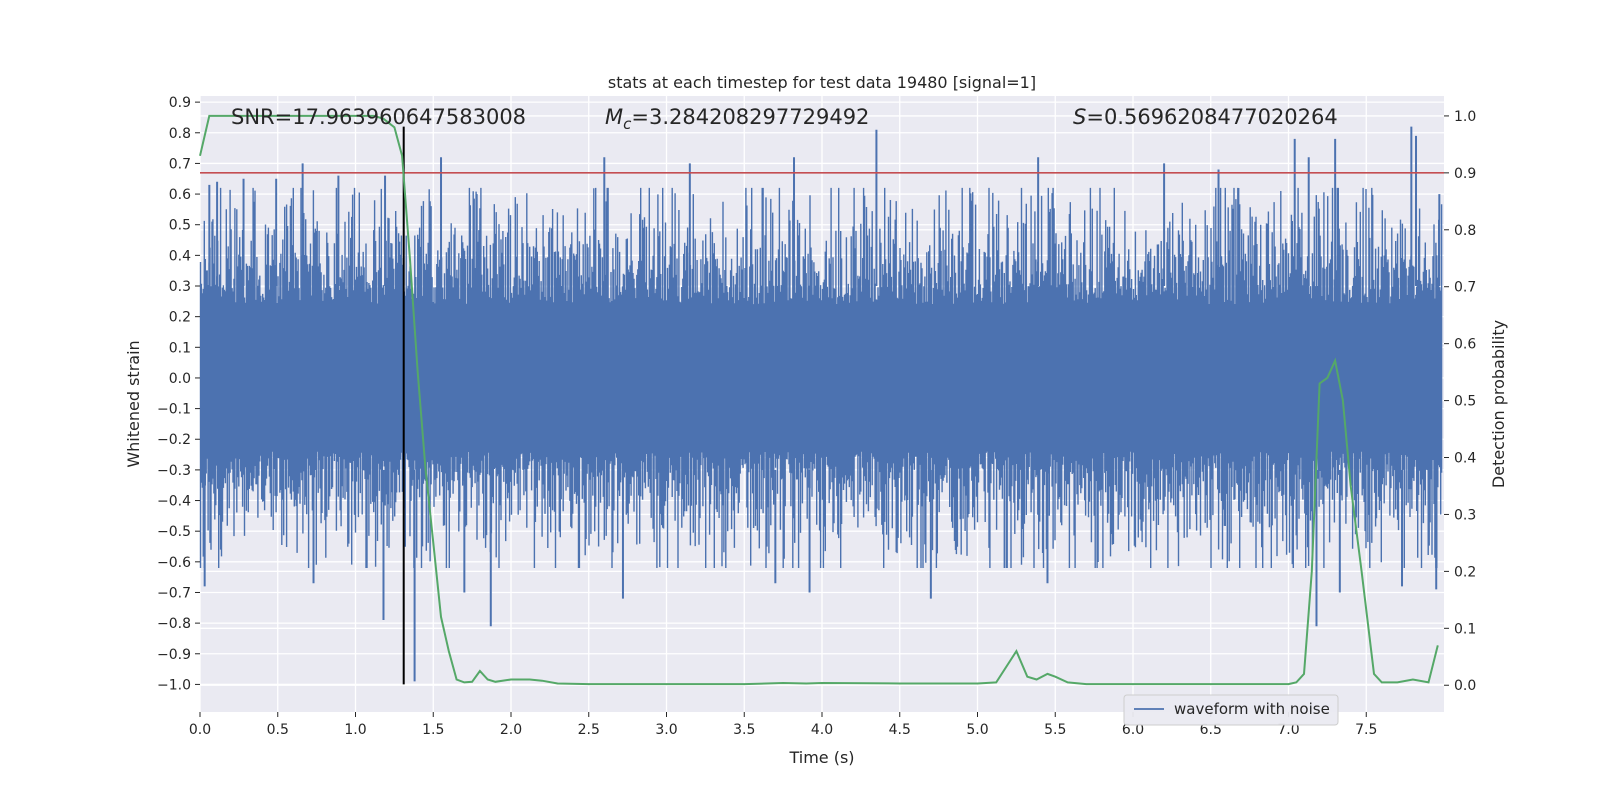  Describe the element at coordinates (1288, 730) in the screenshot. I see `x-tick-label-14: 7.0` at that location.